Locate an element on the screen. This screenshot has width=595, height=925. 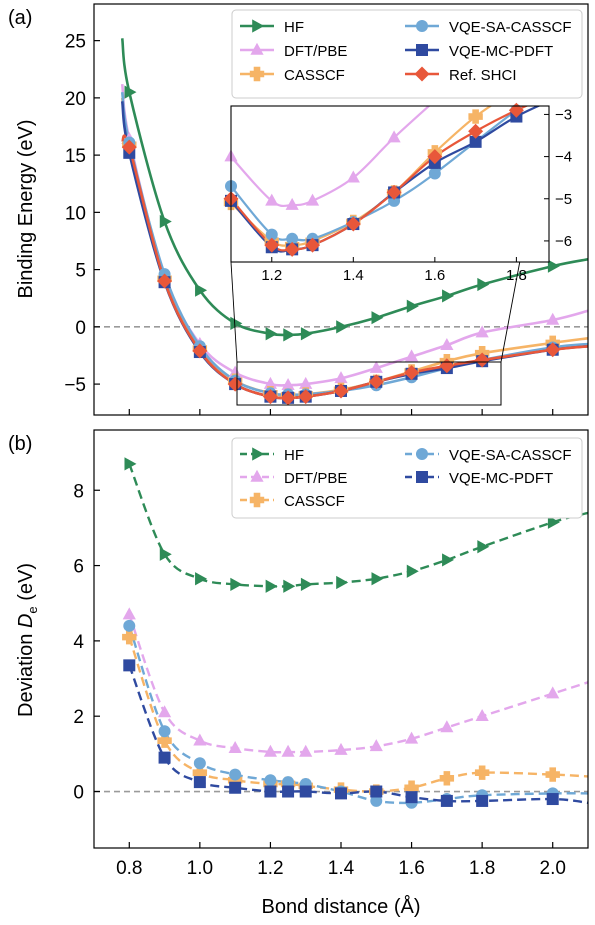
zoom-connector-left is located at coordinates (234, 312).